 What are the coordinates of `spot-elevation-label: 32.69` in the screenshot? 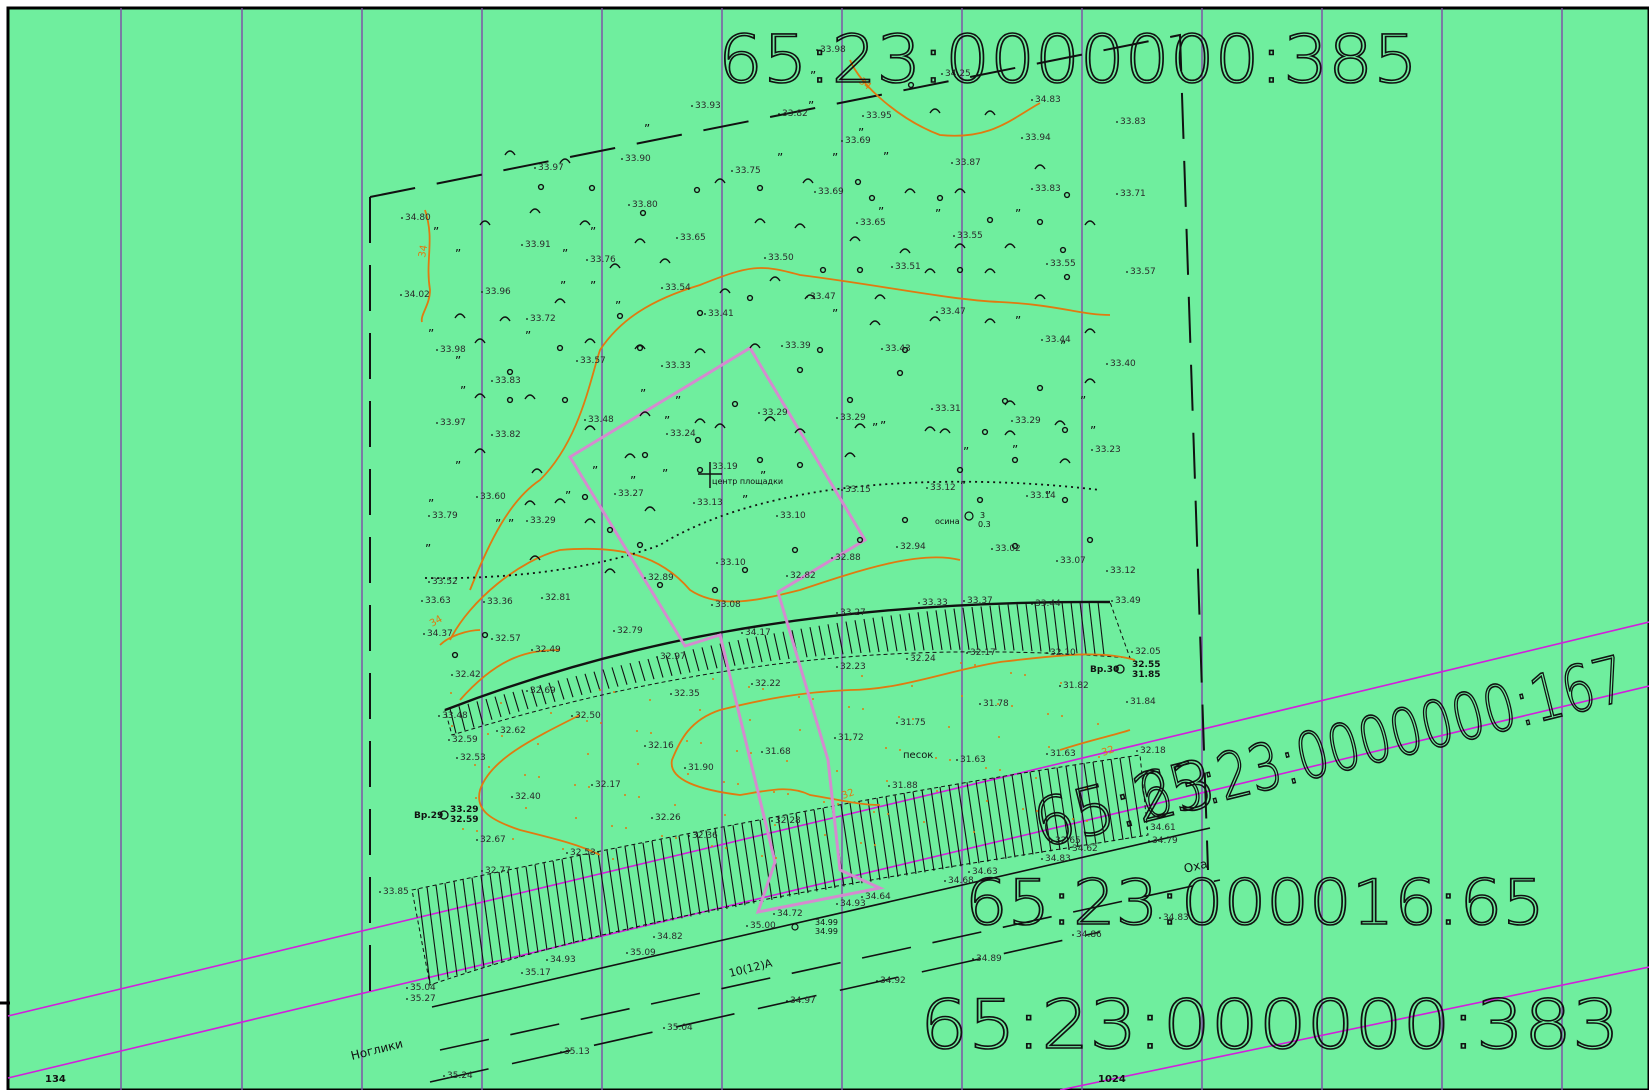 It's located at (543, 691).